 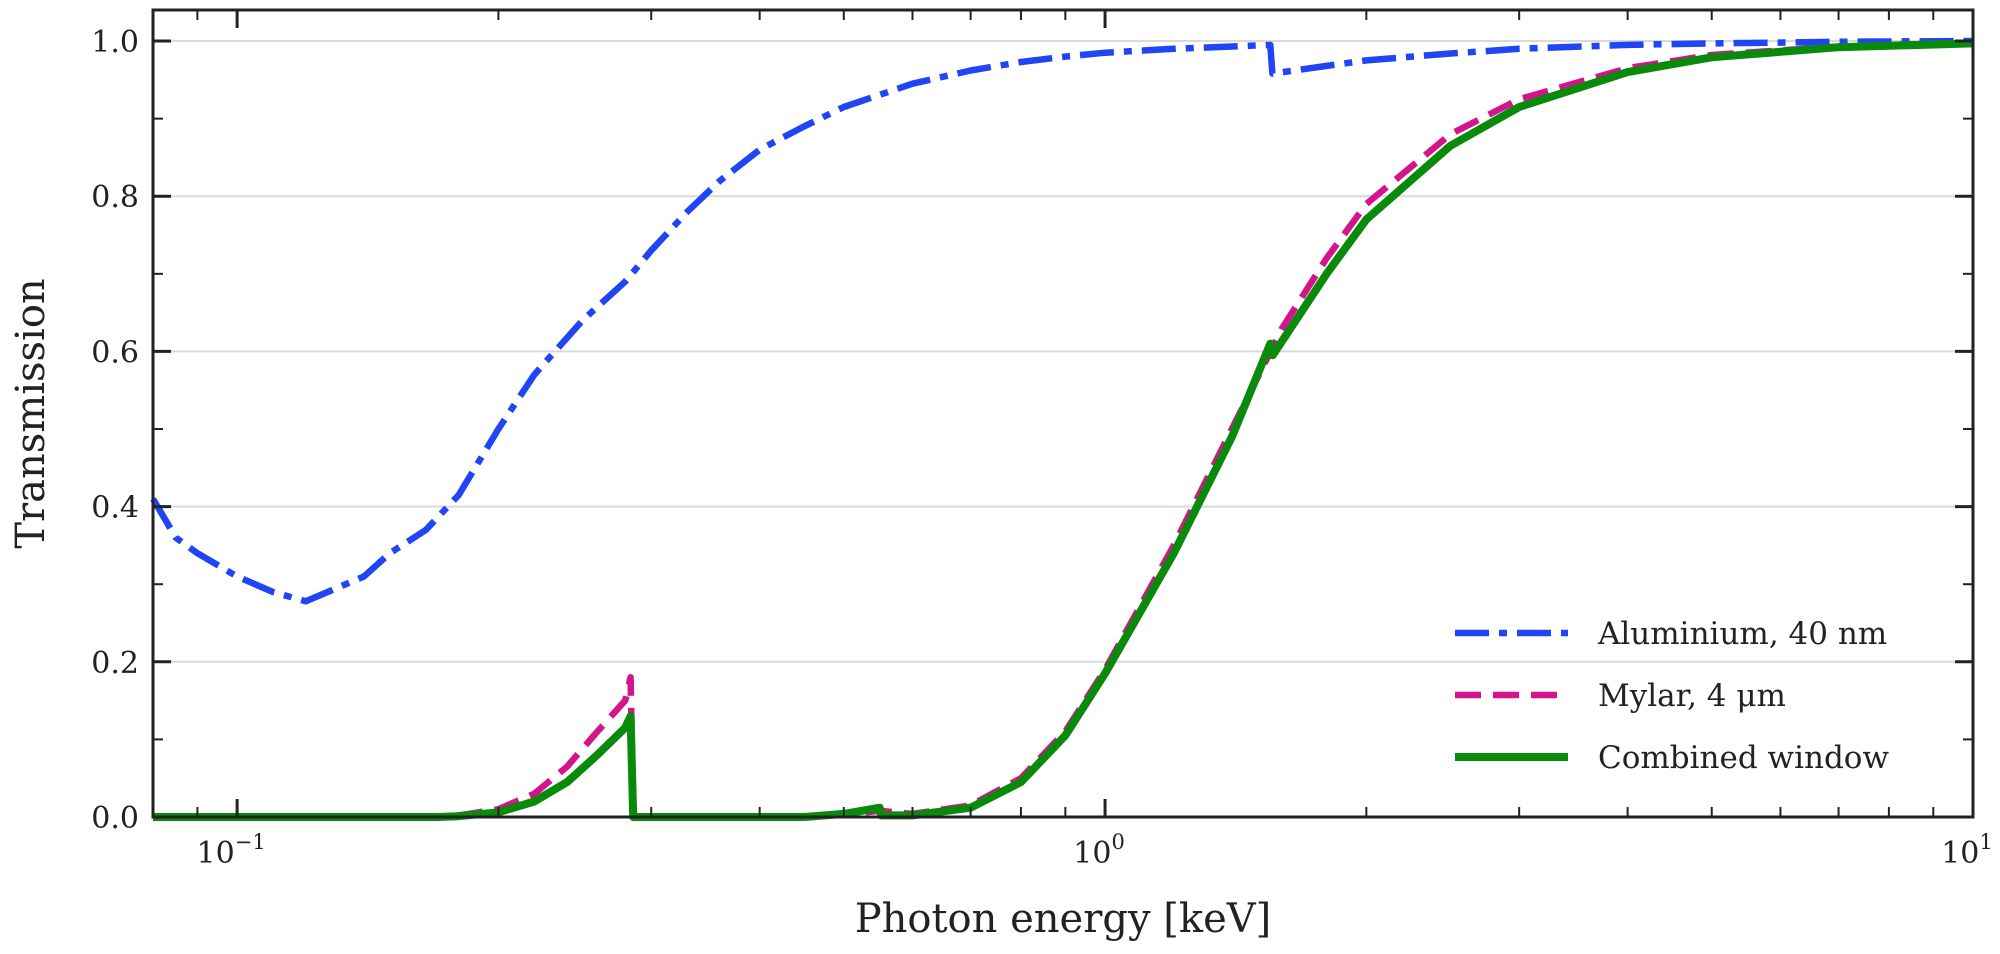 What do you see at coordinates (115, 818) in the screenshot?
I see `y-tick-label: 0.0` at bounding box center [115, 818].